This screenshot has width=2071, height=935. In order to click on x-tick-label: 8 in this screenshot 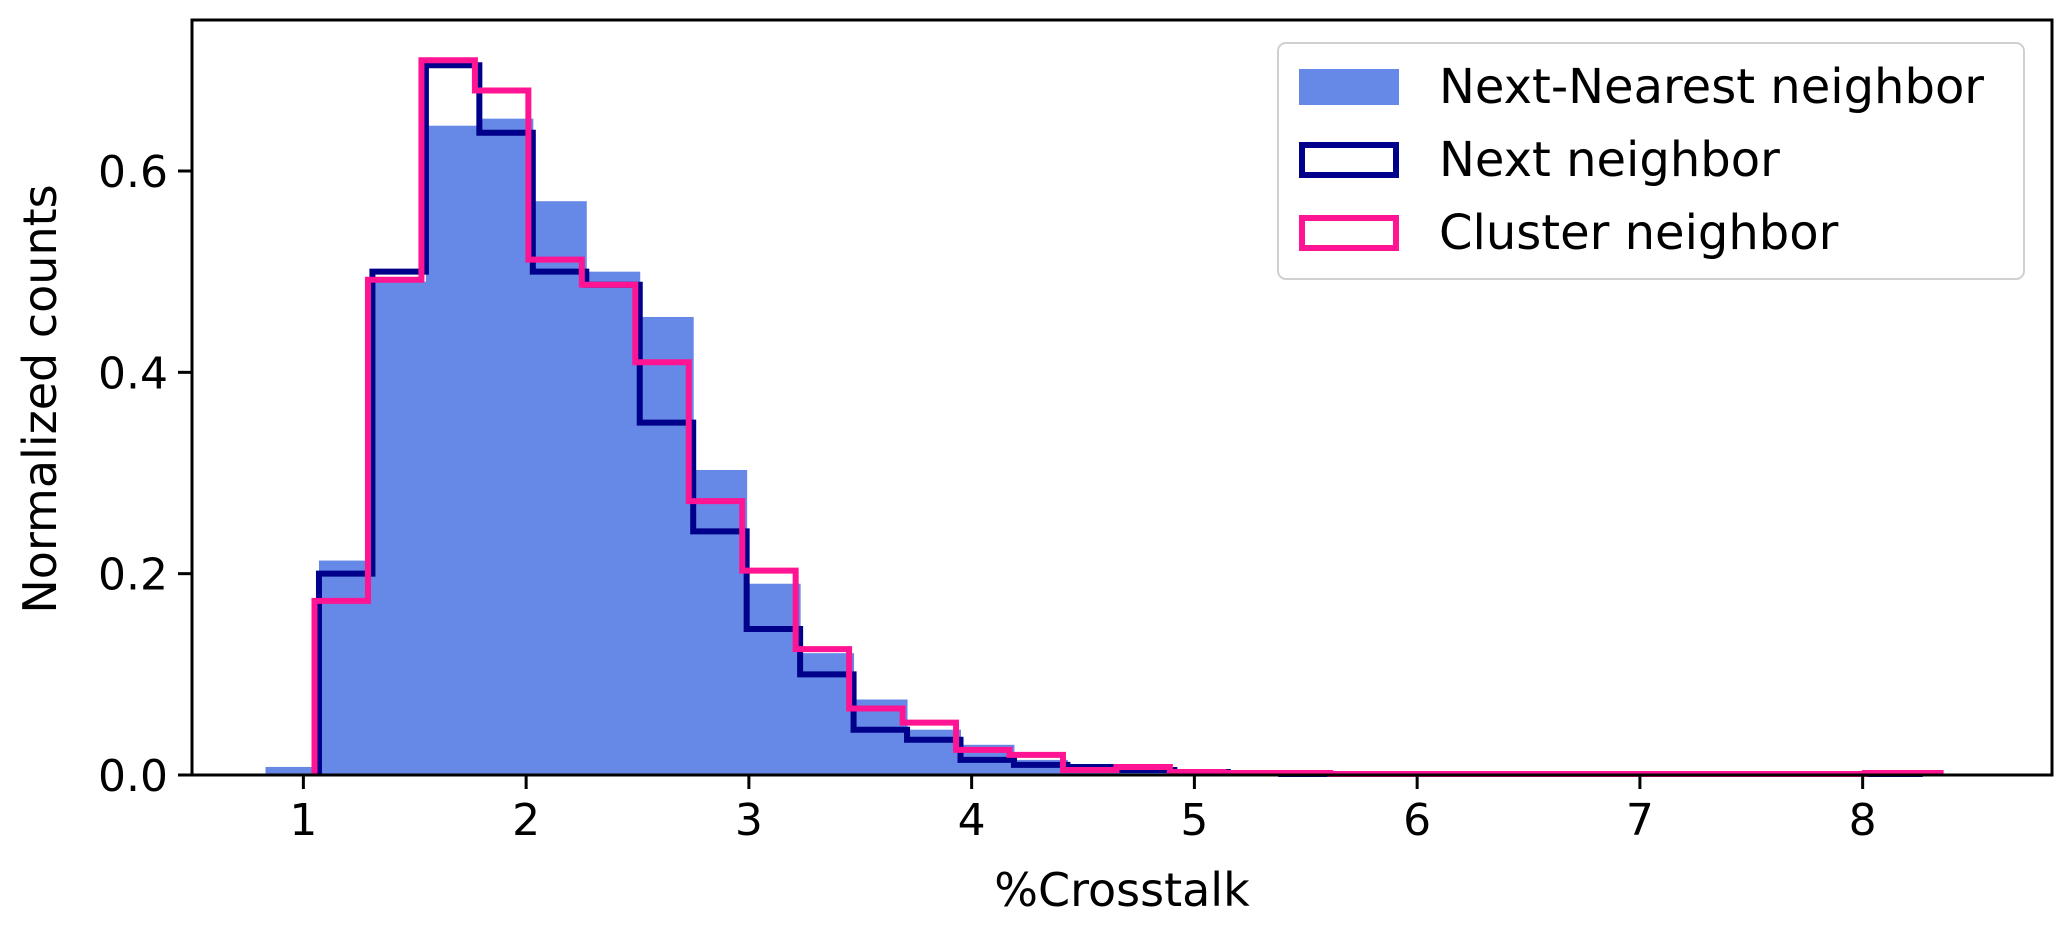, I will do `click(1863, 820)`.